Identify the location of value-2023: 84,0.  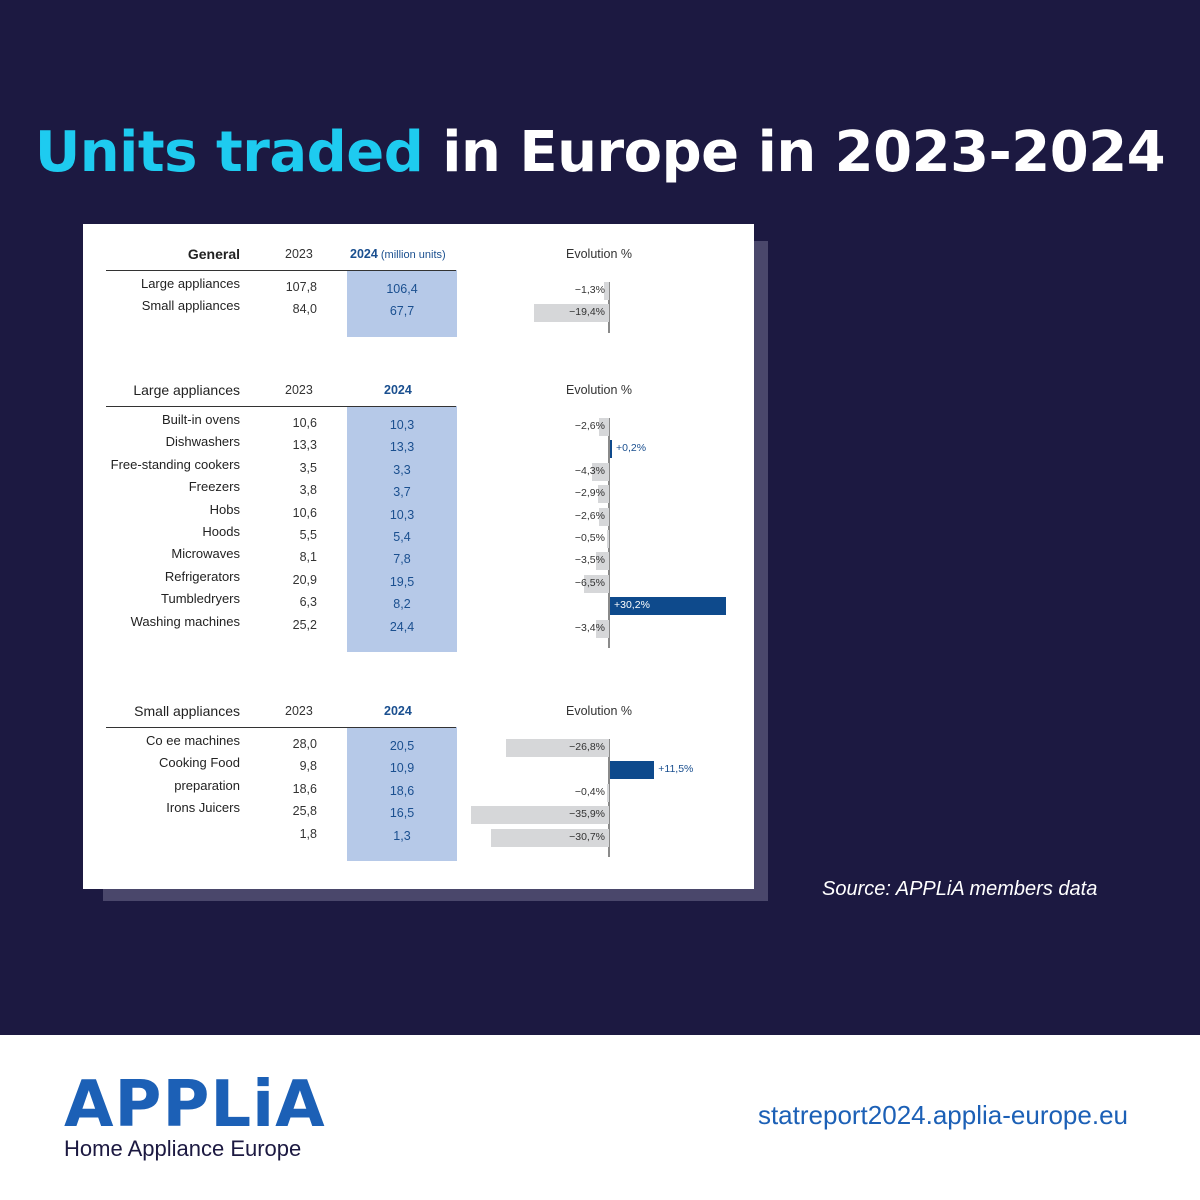
(304, 309).